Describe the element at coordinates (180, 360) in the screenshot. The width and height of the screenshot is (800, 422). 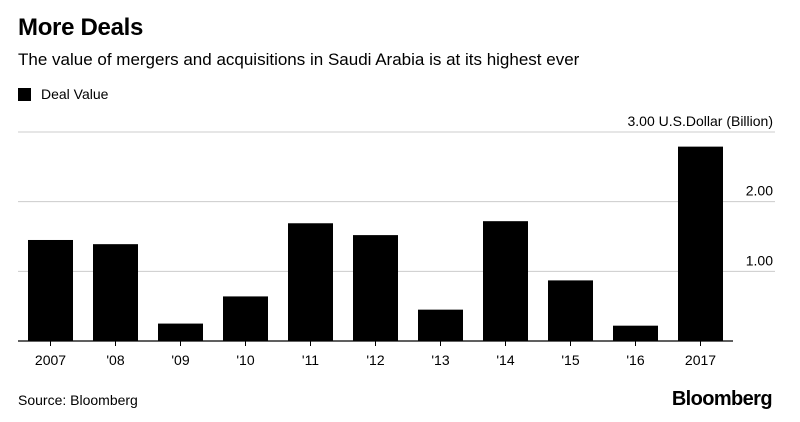
I see `x-tick-label: '09` at that location.